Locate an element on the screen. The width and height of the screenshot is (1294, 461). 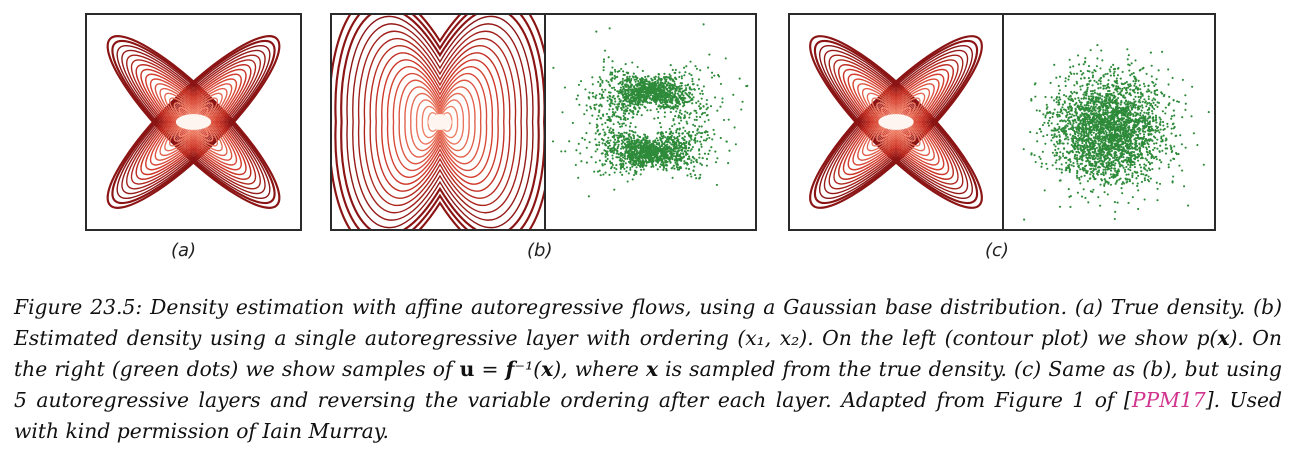
caption-f-function: f is located at coordinates (510, 369).